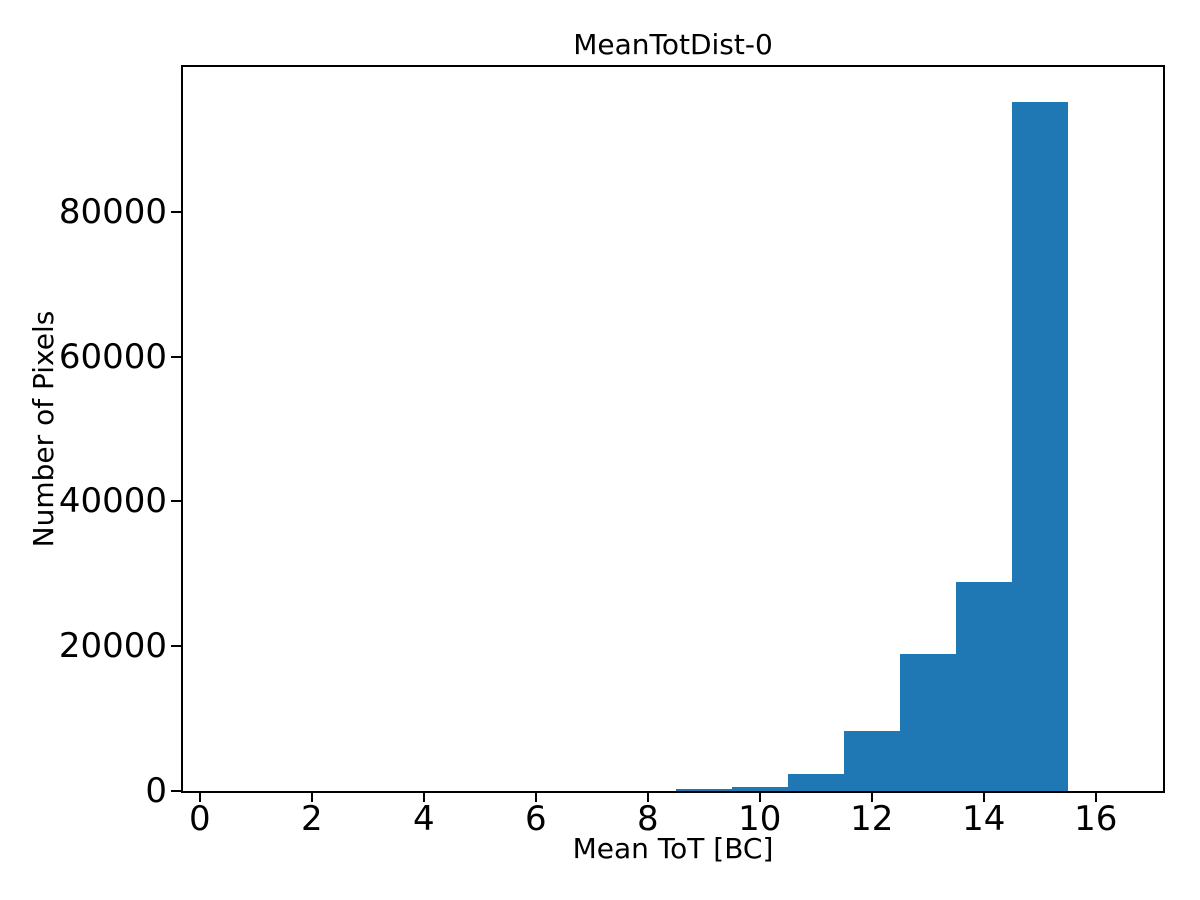  Describe the element at coordinates (673, 848) in the screenshot. I see `x-axis-label: Mean ToT [BC]` at that location.